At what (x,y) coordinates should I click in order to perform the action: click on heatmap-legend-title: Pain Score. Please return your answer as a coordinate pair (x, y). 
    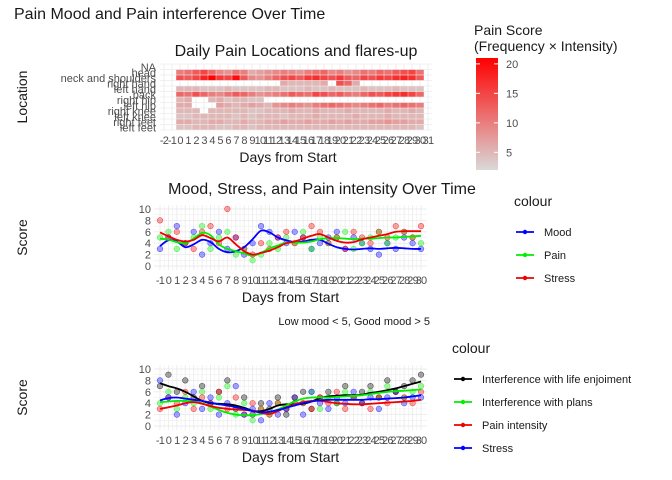
    Looking at the image, I should click on (508, 30).